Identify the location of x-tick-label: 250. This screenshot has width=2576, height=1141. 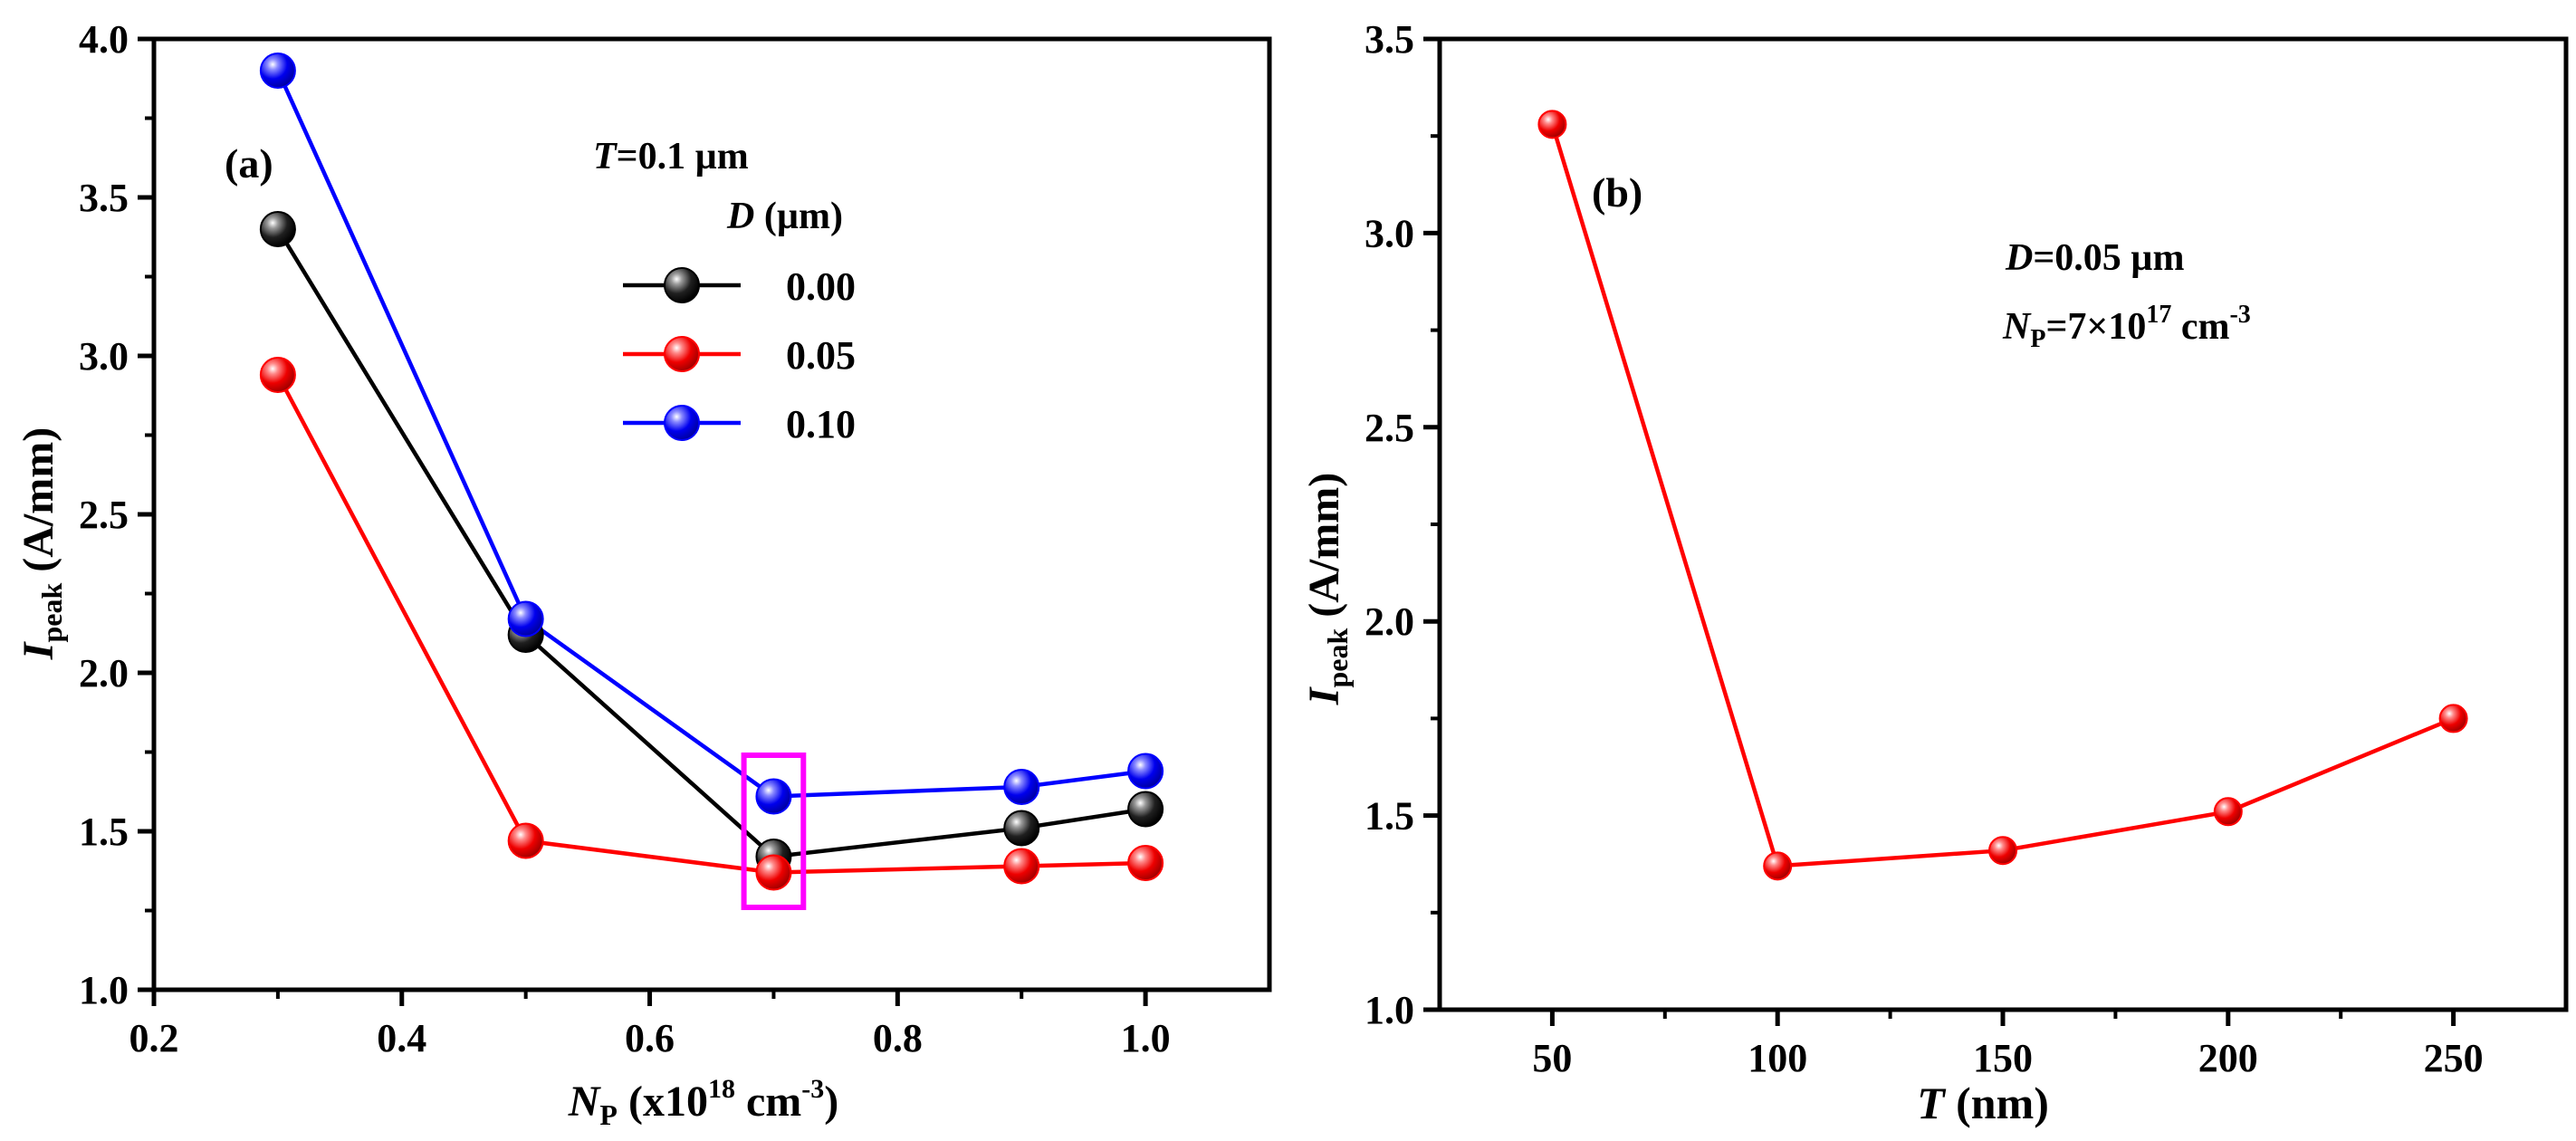
(2454, 1058).